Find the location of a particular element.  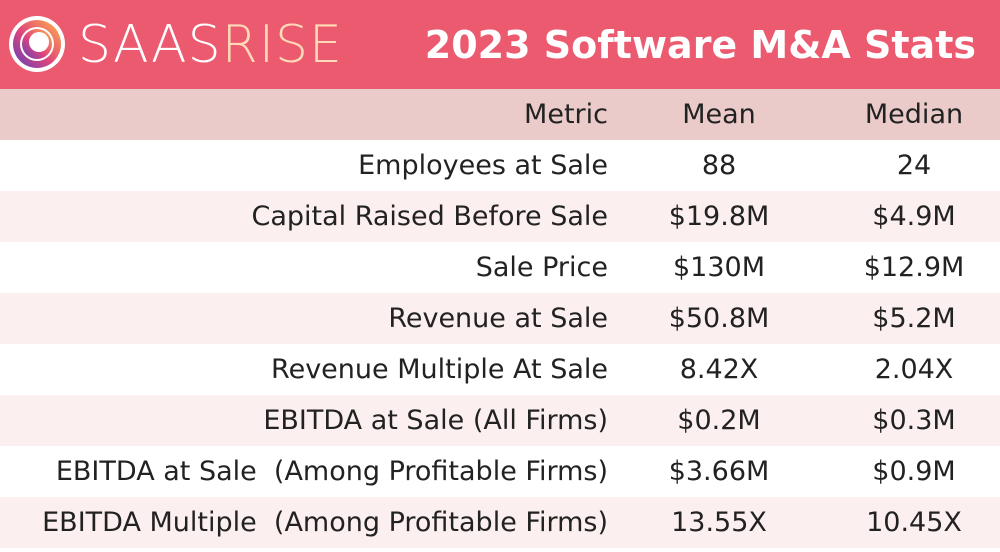

table-row: Revenue at Sale $50.8M $5.2M is located at coordinates (500, 318).